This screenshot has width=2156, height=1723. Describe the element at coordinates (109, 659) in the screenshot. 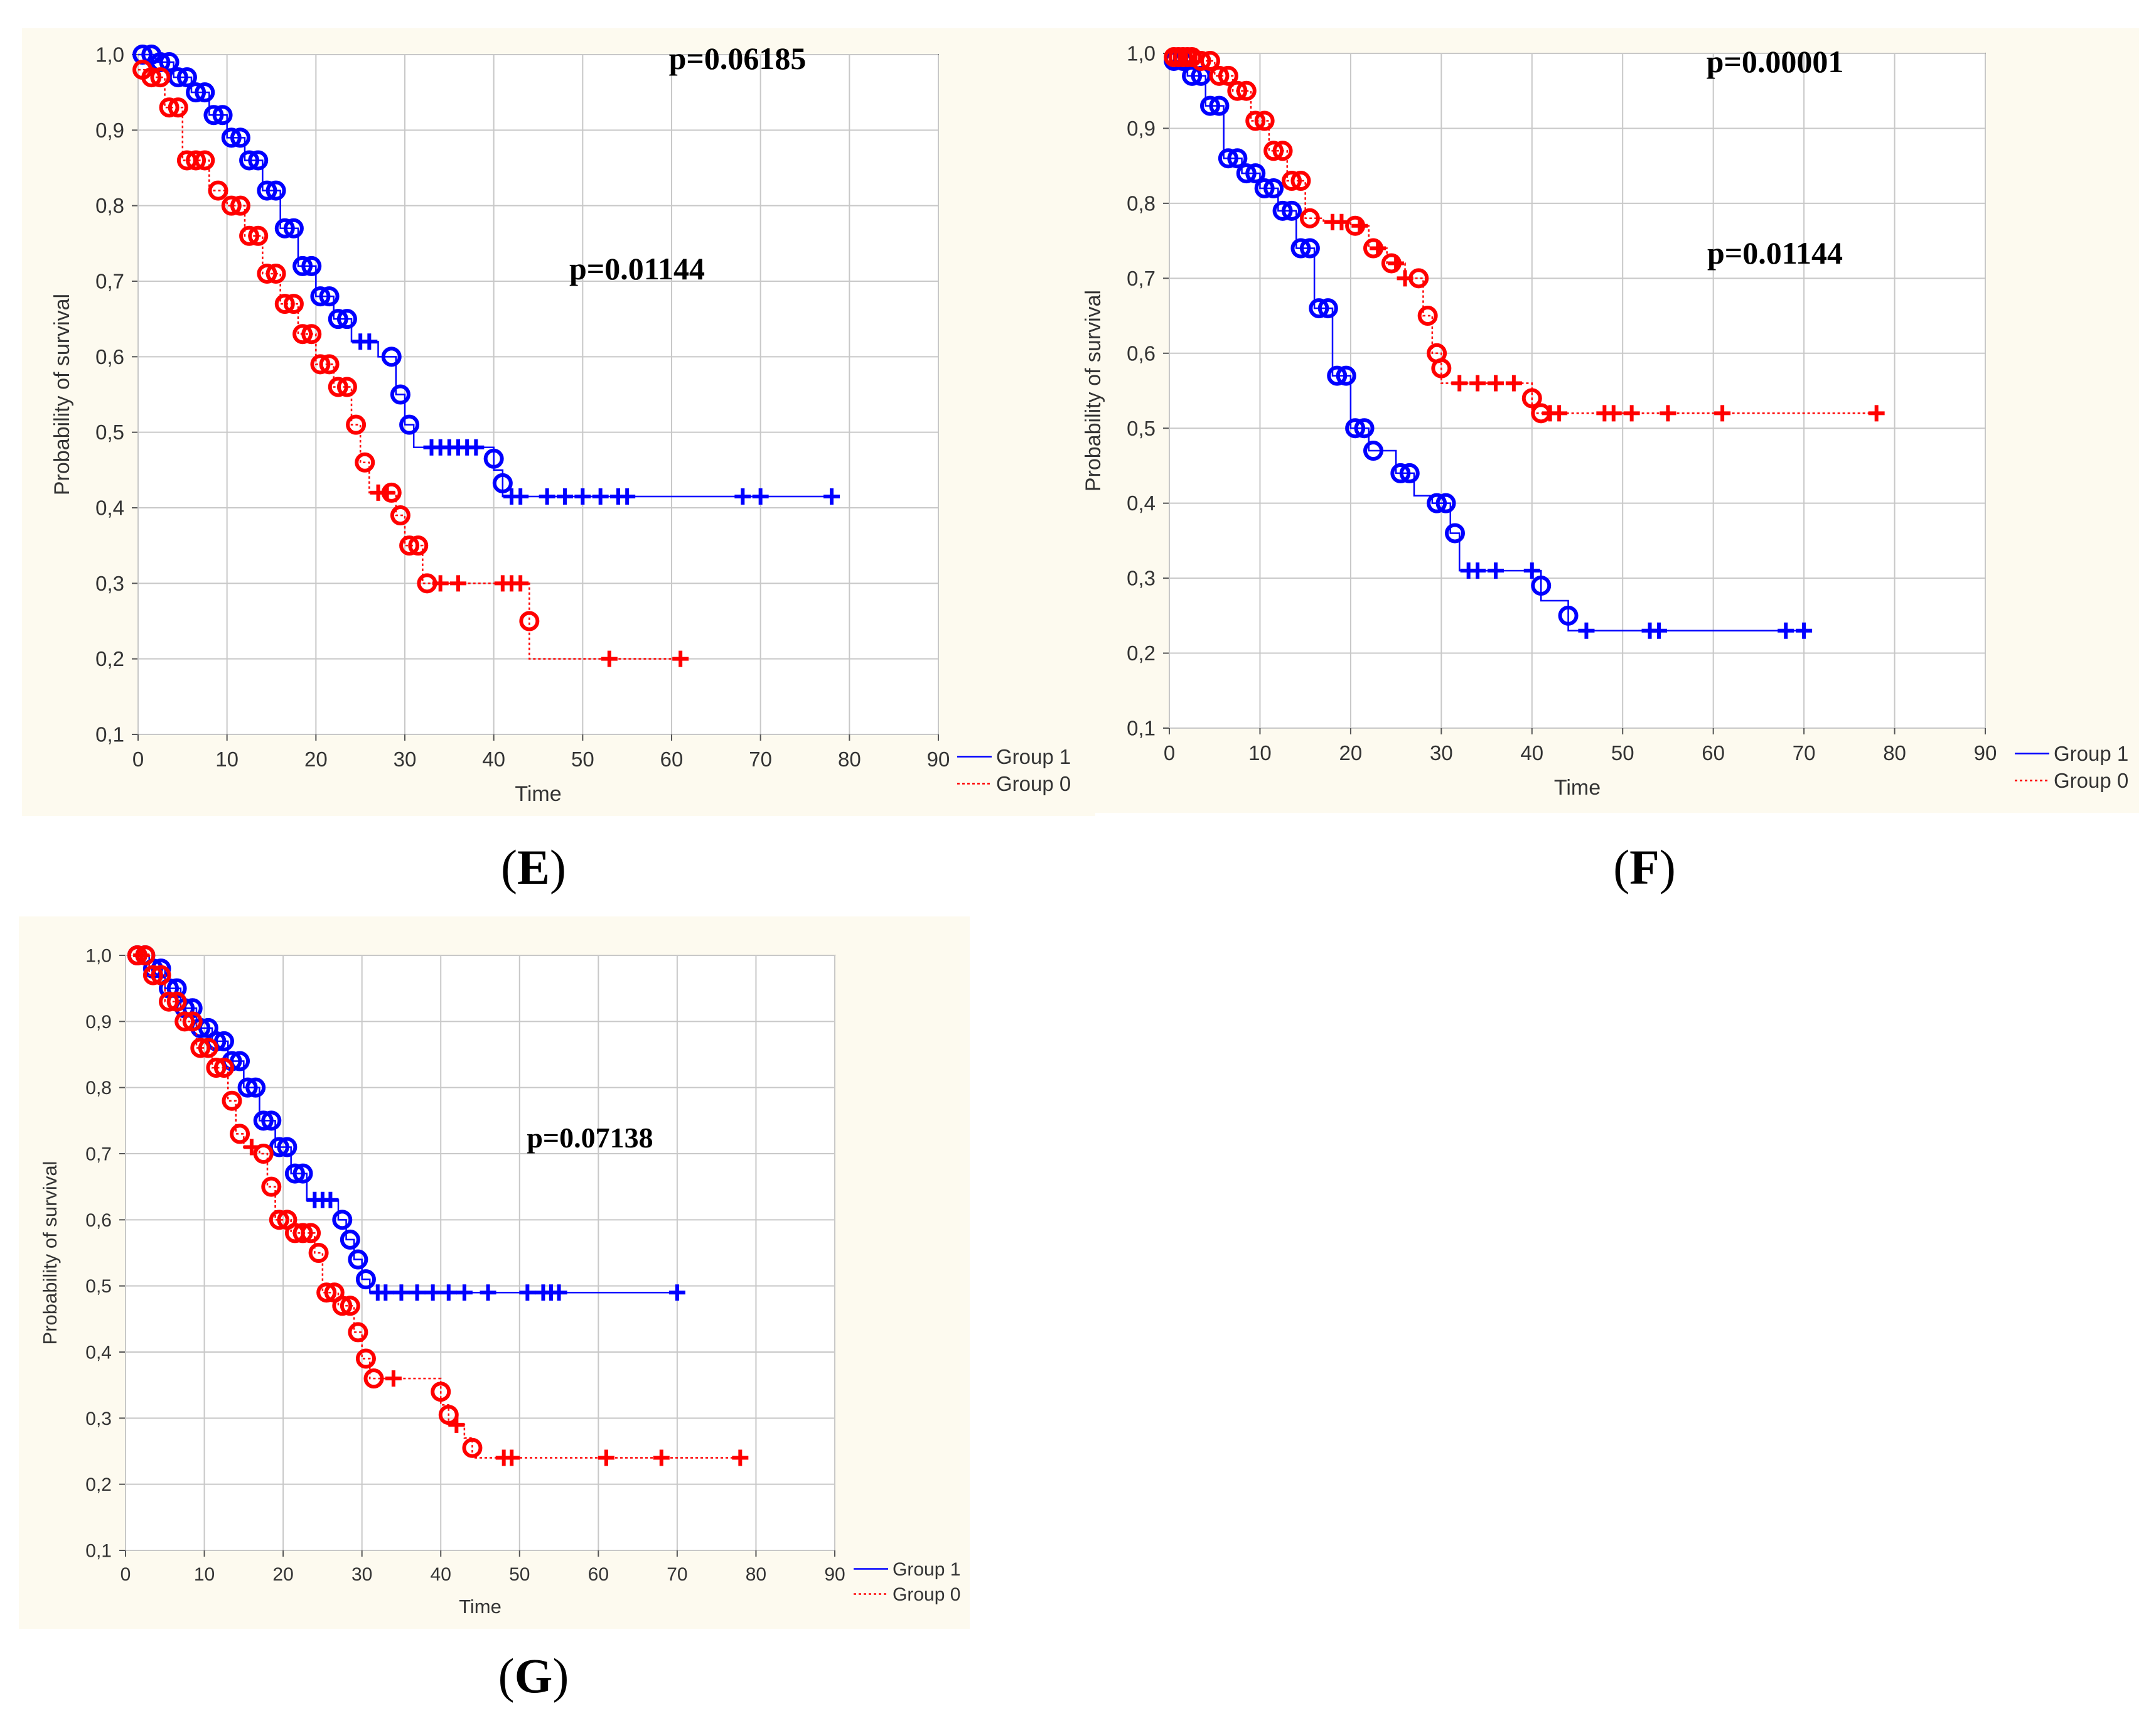

I see `y-tick-label: 0,2` at that location.